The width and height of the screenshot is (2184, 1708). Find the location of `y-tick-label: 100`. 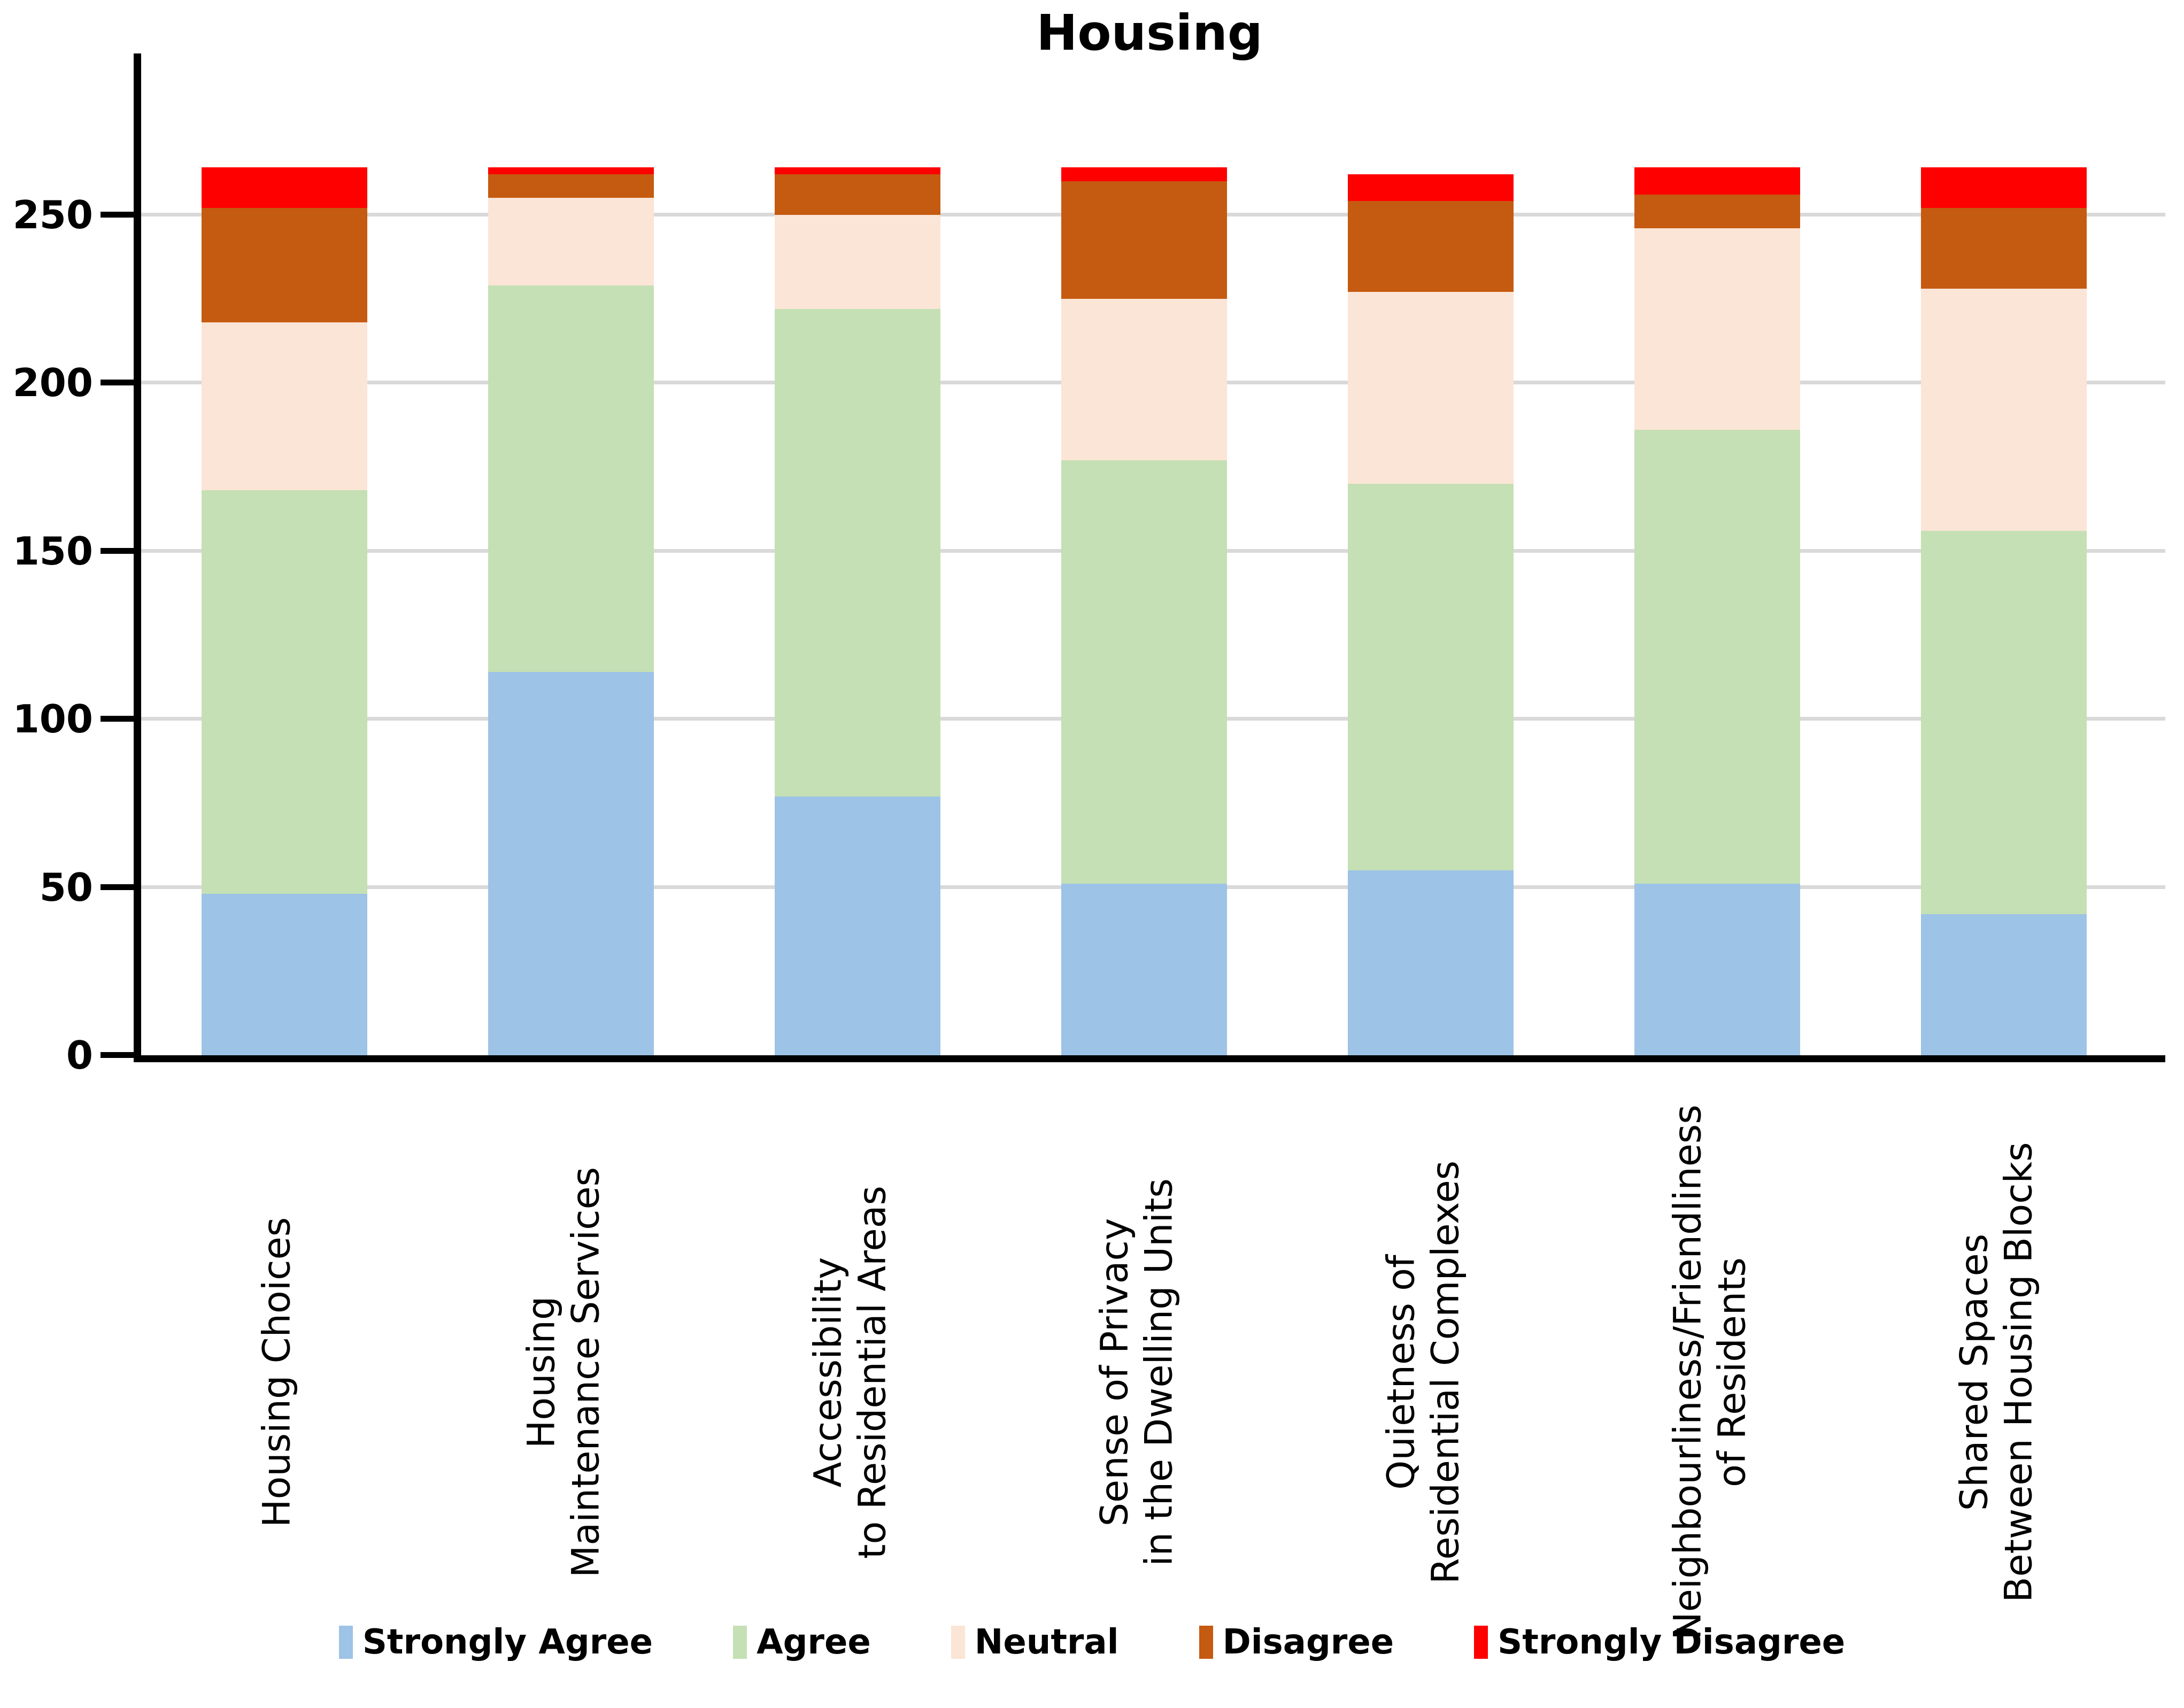

y-tick-label: 100 is located at coordinates (53, 719).